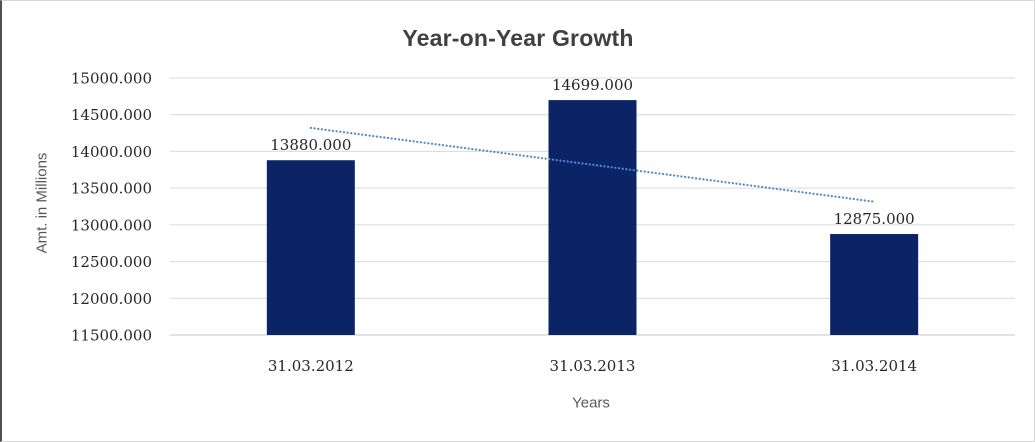  I want to click on x-tick-label: 31.03.2013, so click(593, 366).